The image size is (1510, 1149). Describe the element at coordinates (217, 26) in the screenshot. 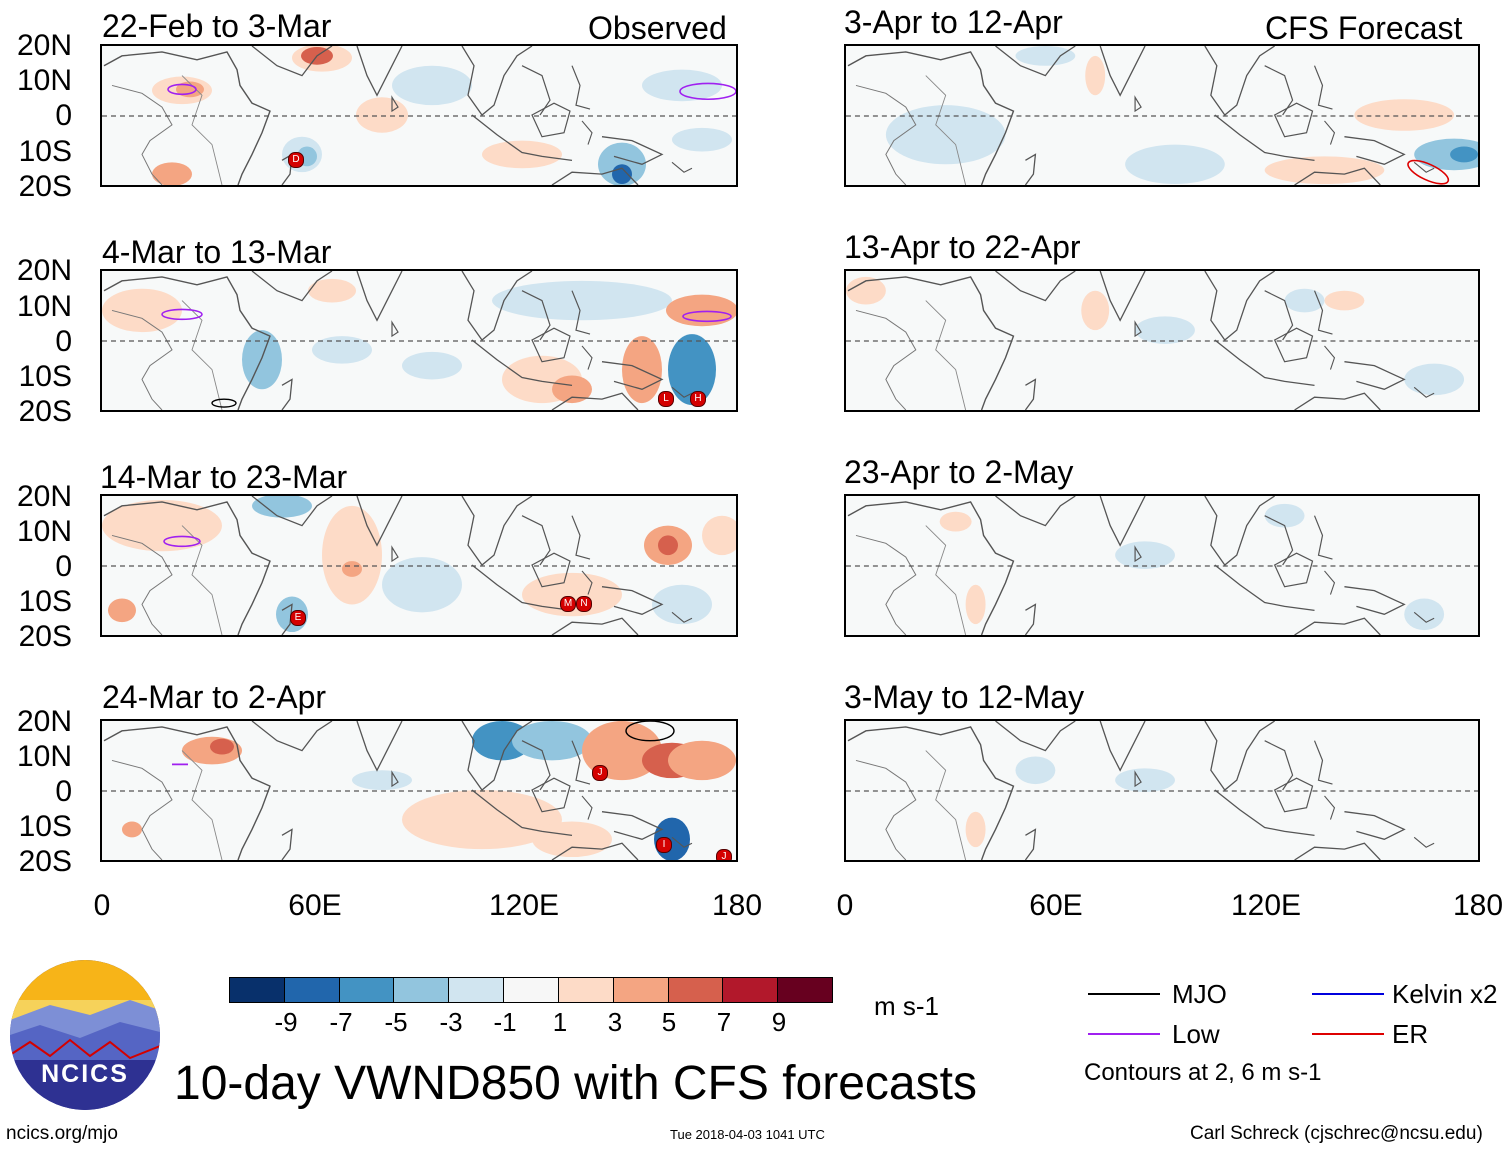

I see `panel-title-obs-1: 22-Feb to 3-Mar` at that location.